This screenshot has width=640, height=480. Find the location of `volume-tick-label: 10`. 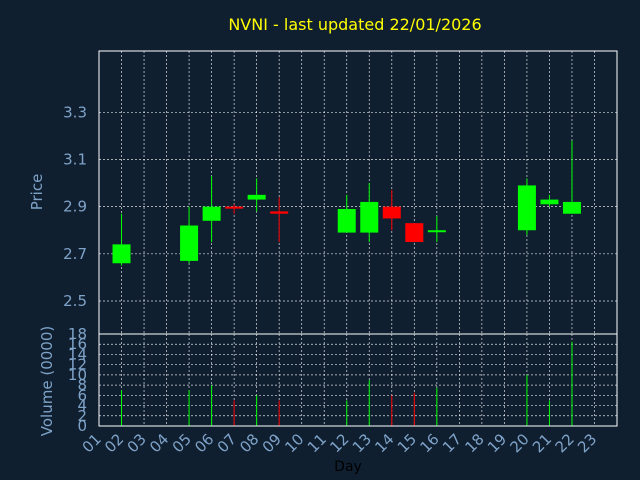

volume-tick-label: 10 is located at coordinates (77, 375).